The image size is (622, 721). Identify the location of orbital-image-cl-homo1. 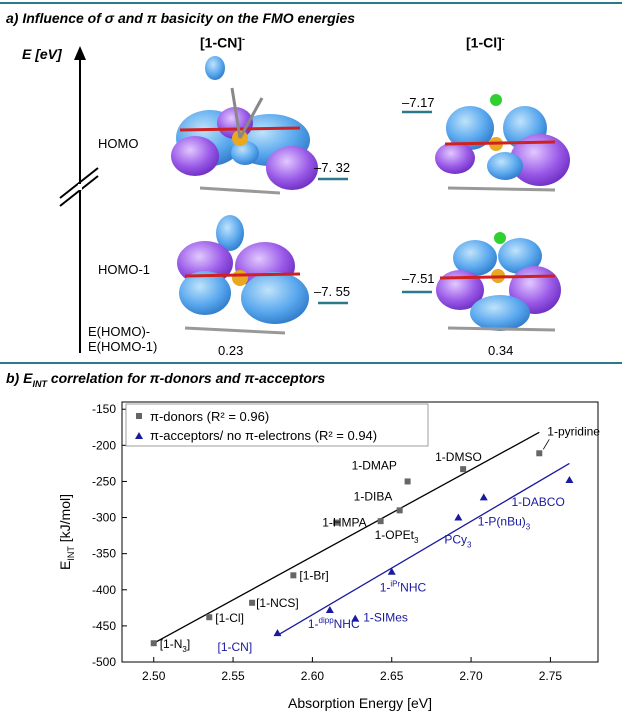
(498, 282).